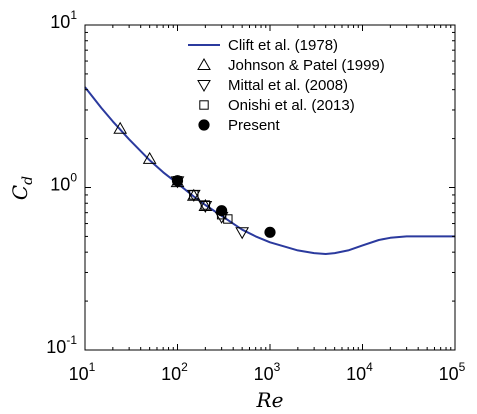 This screenshot has height=414, width=477. What do you see at coordinates (306, 65) in the screenshot?
I see `legend-label: Johnson & Patel (1999)` at bounding box center [306, 65].